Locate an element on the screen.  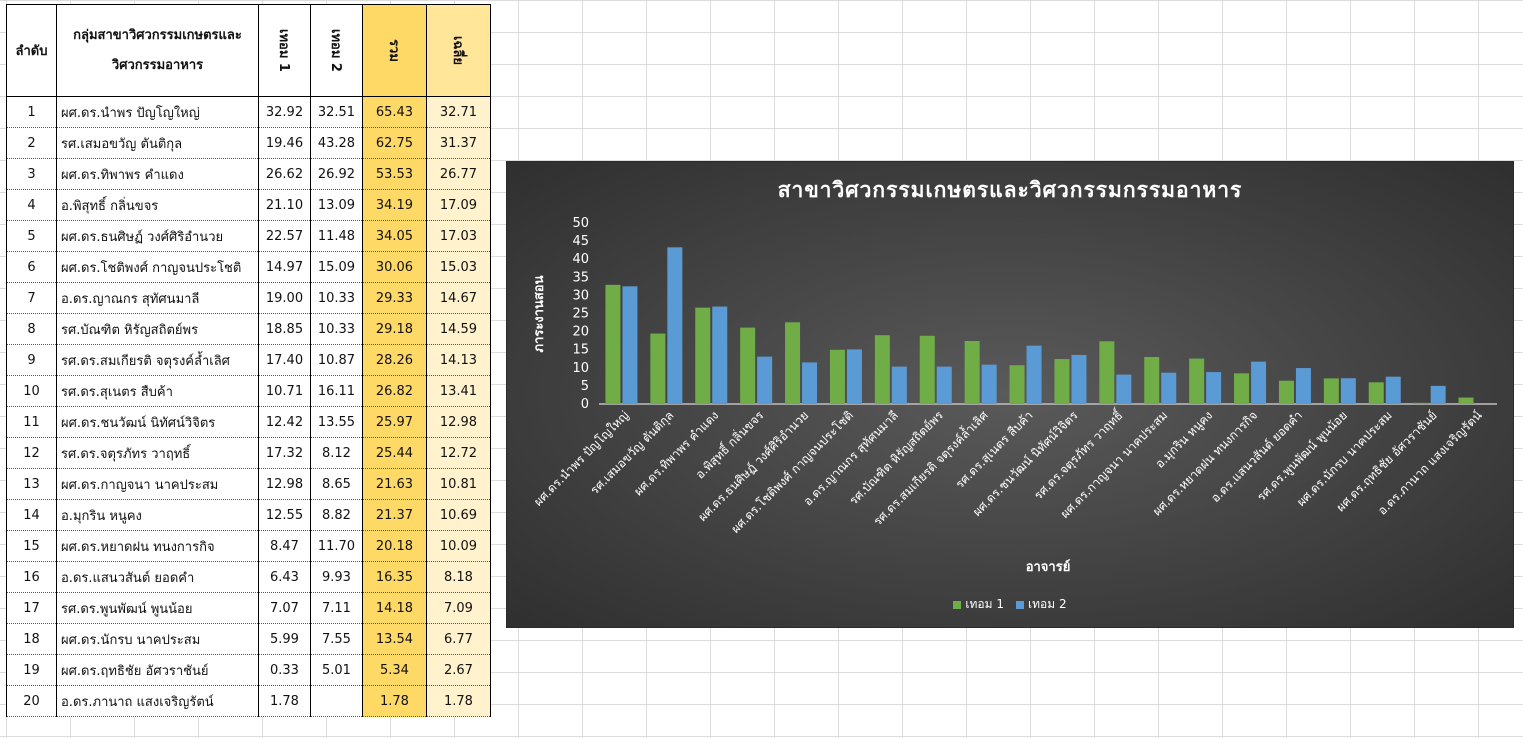
cell-sum: 30.06 is located at coordinates (394, 267).